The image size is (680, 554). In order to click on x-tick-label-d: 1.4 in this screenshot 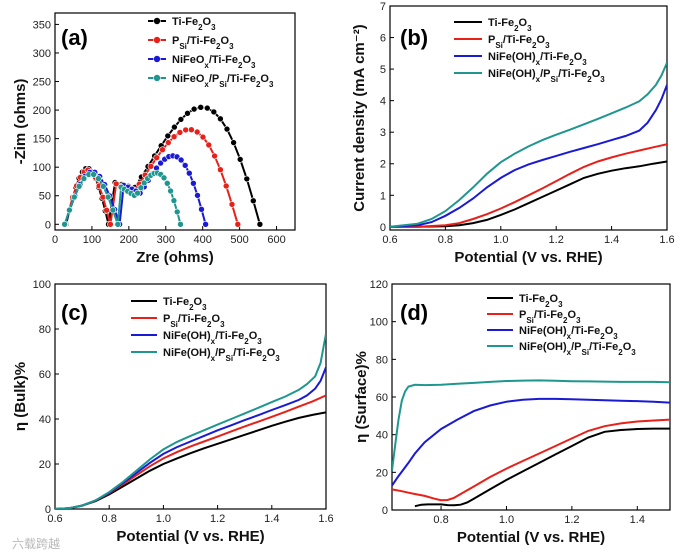, I will do `click(637, 520)`.